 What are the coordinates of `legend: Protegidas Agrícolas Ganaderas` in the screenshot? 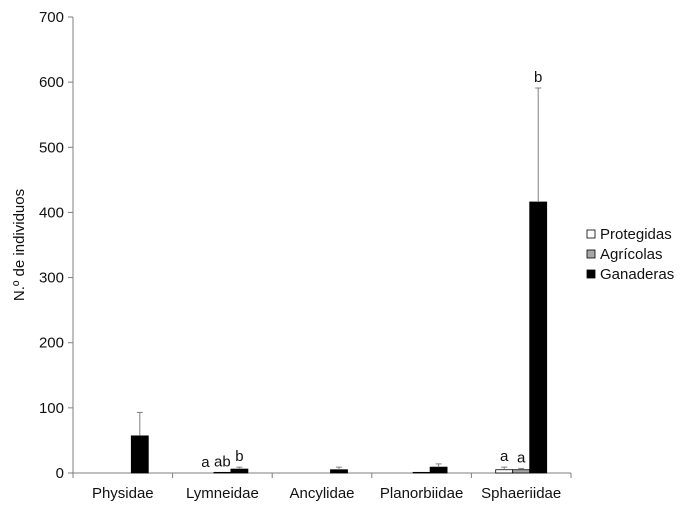 It's located at (630, 254).